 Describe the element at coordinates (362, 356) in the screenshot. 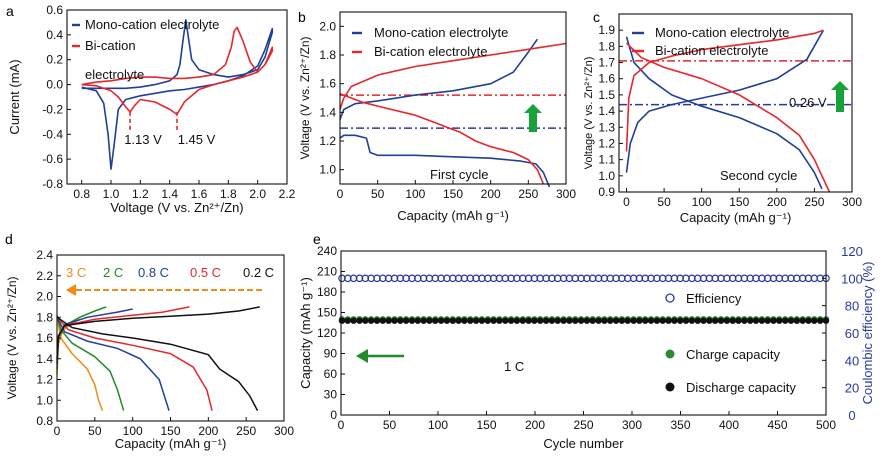

I see `panel-e-axis-arrow-head` at that location.